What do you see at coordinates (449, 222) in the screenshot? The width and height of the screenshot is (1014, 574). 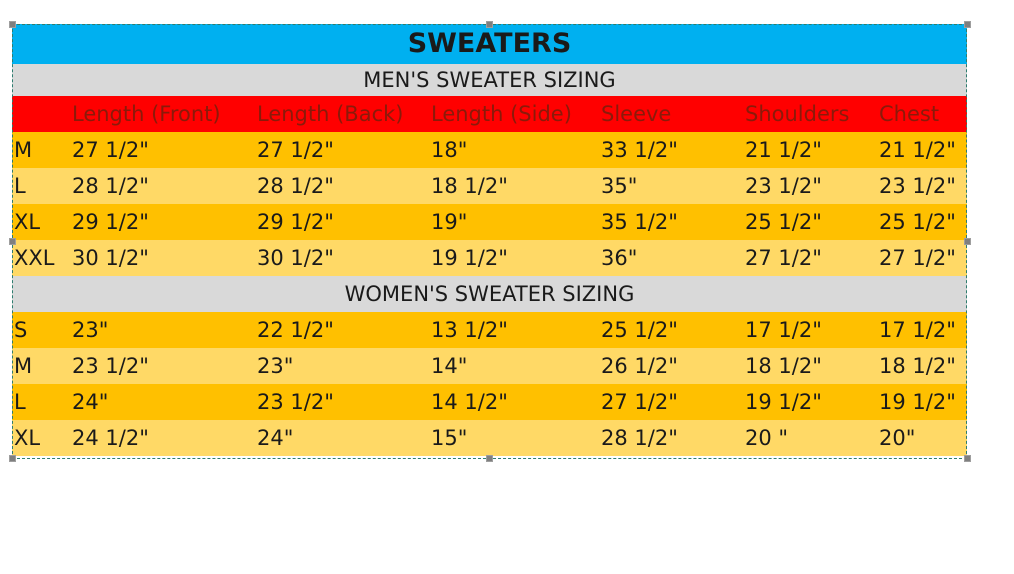 I see `table-cell: 19"` at bounding box center [449, 222].